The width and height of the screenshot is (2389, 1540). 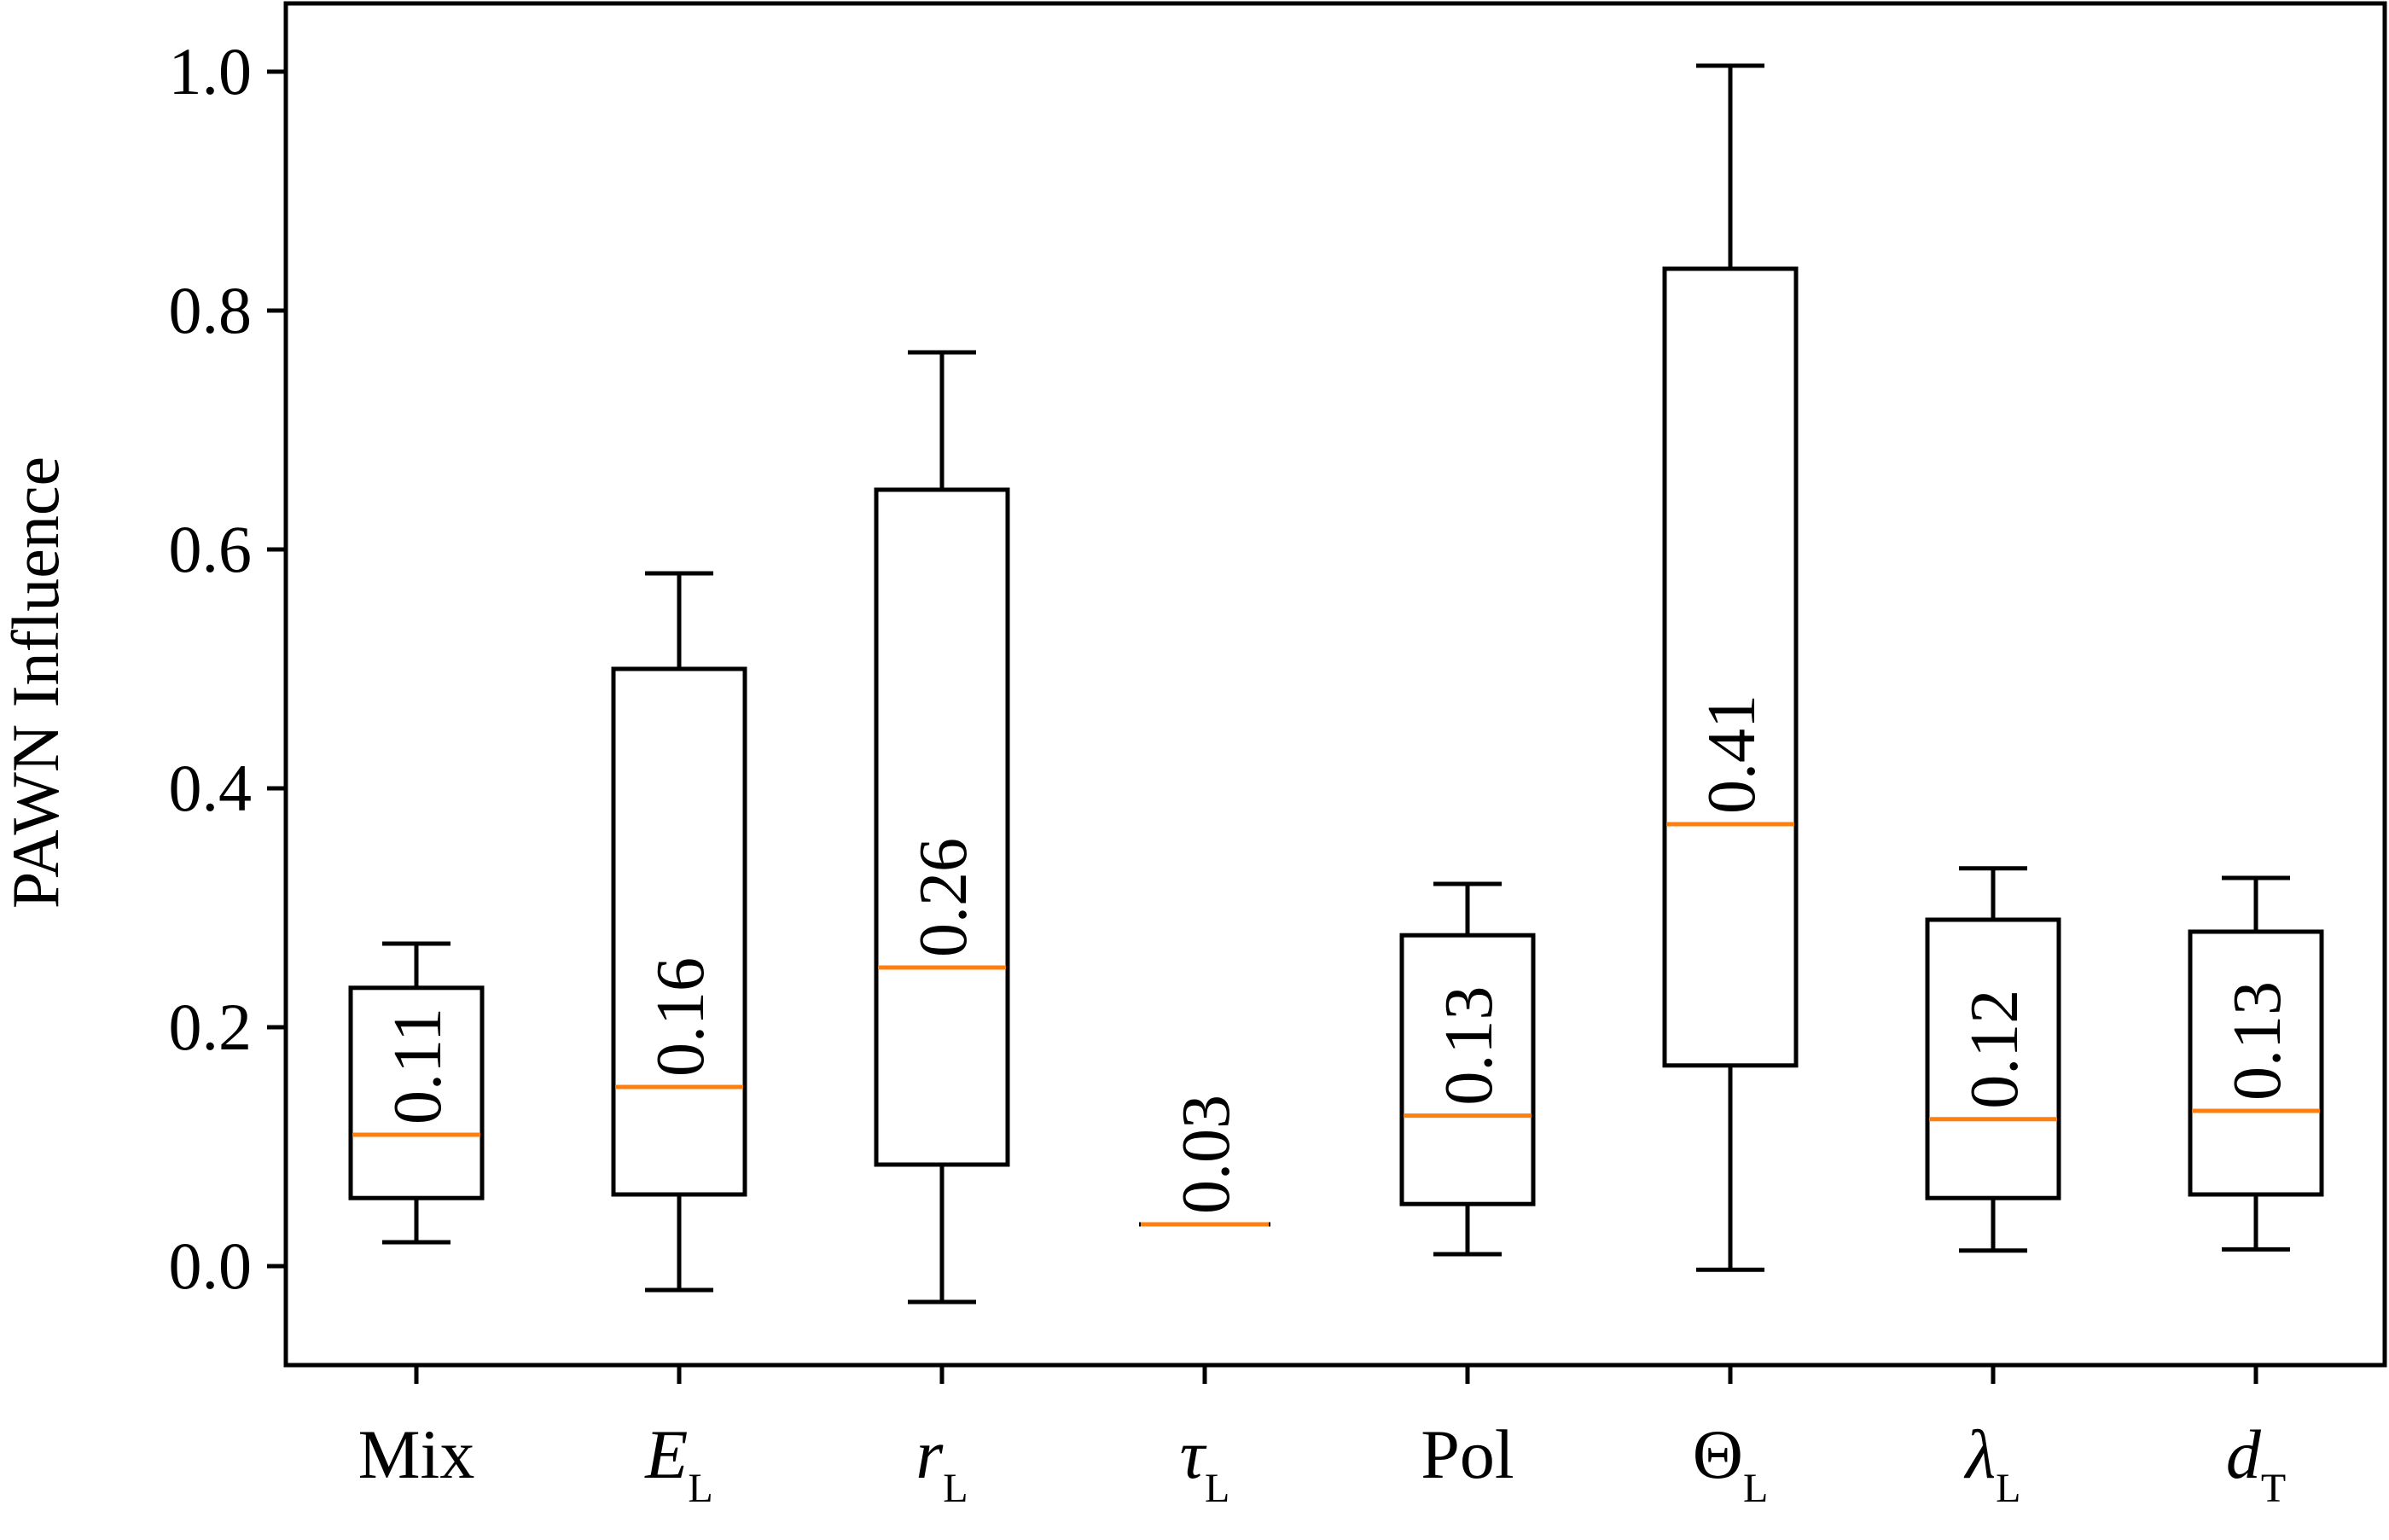 What do you see at coordinates (36, 682) in the screenshot?
I see `y-axis-label: PAWN Influence` at bounding box center [36, 682].